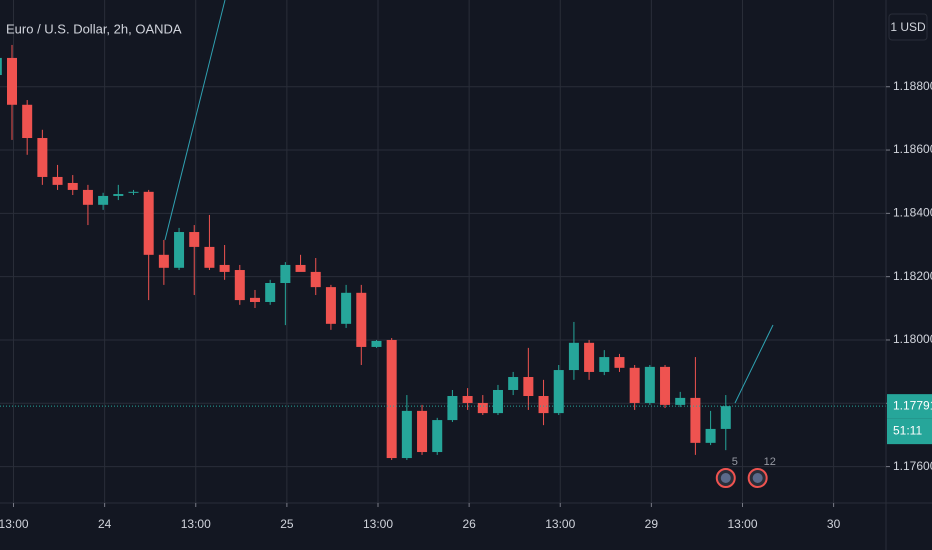  Describe the element at coordinates (912, 149) in the screenshot. I see `y-tick-label: 1.18600` at that location.